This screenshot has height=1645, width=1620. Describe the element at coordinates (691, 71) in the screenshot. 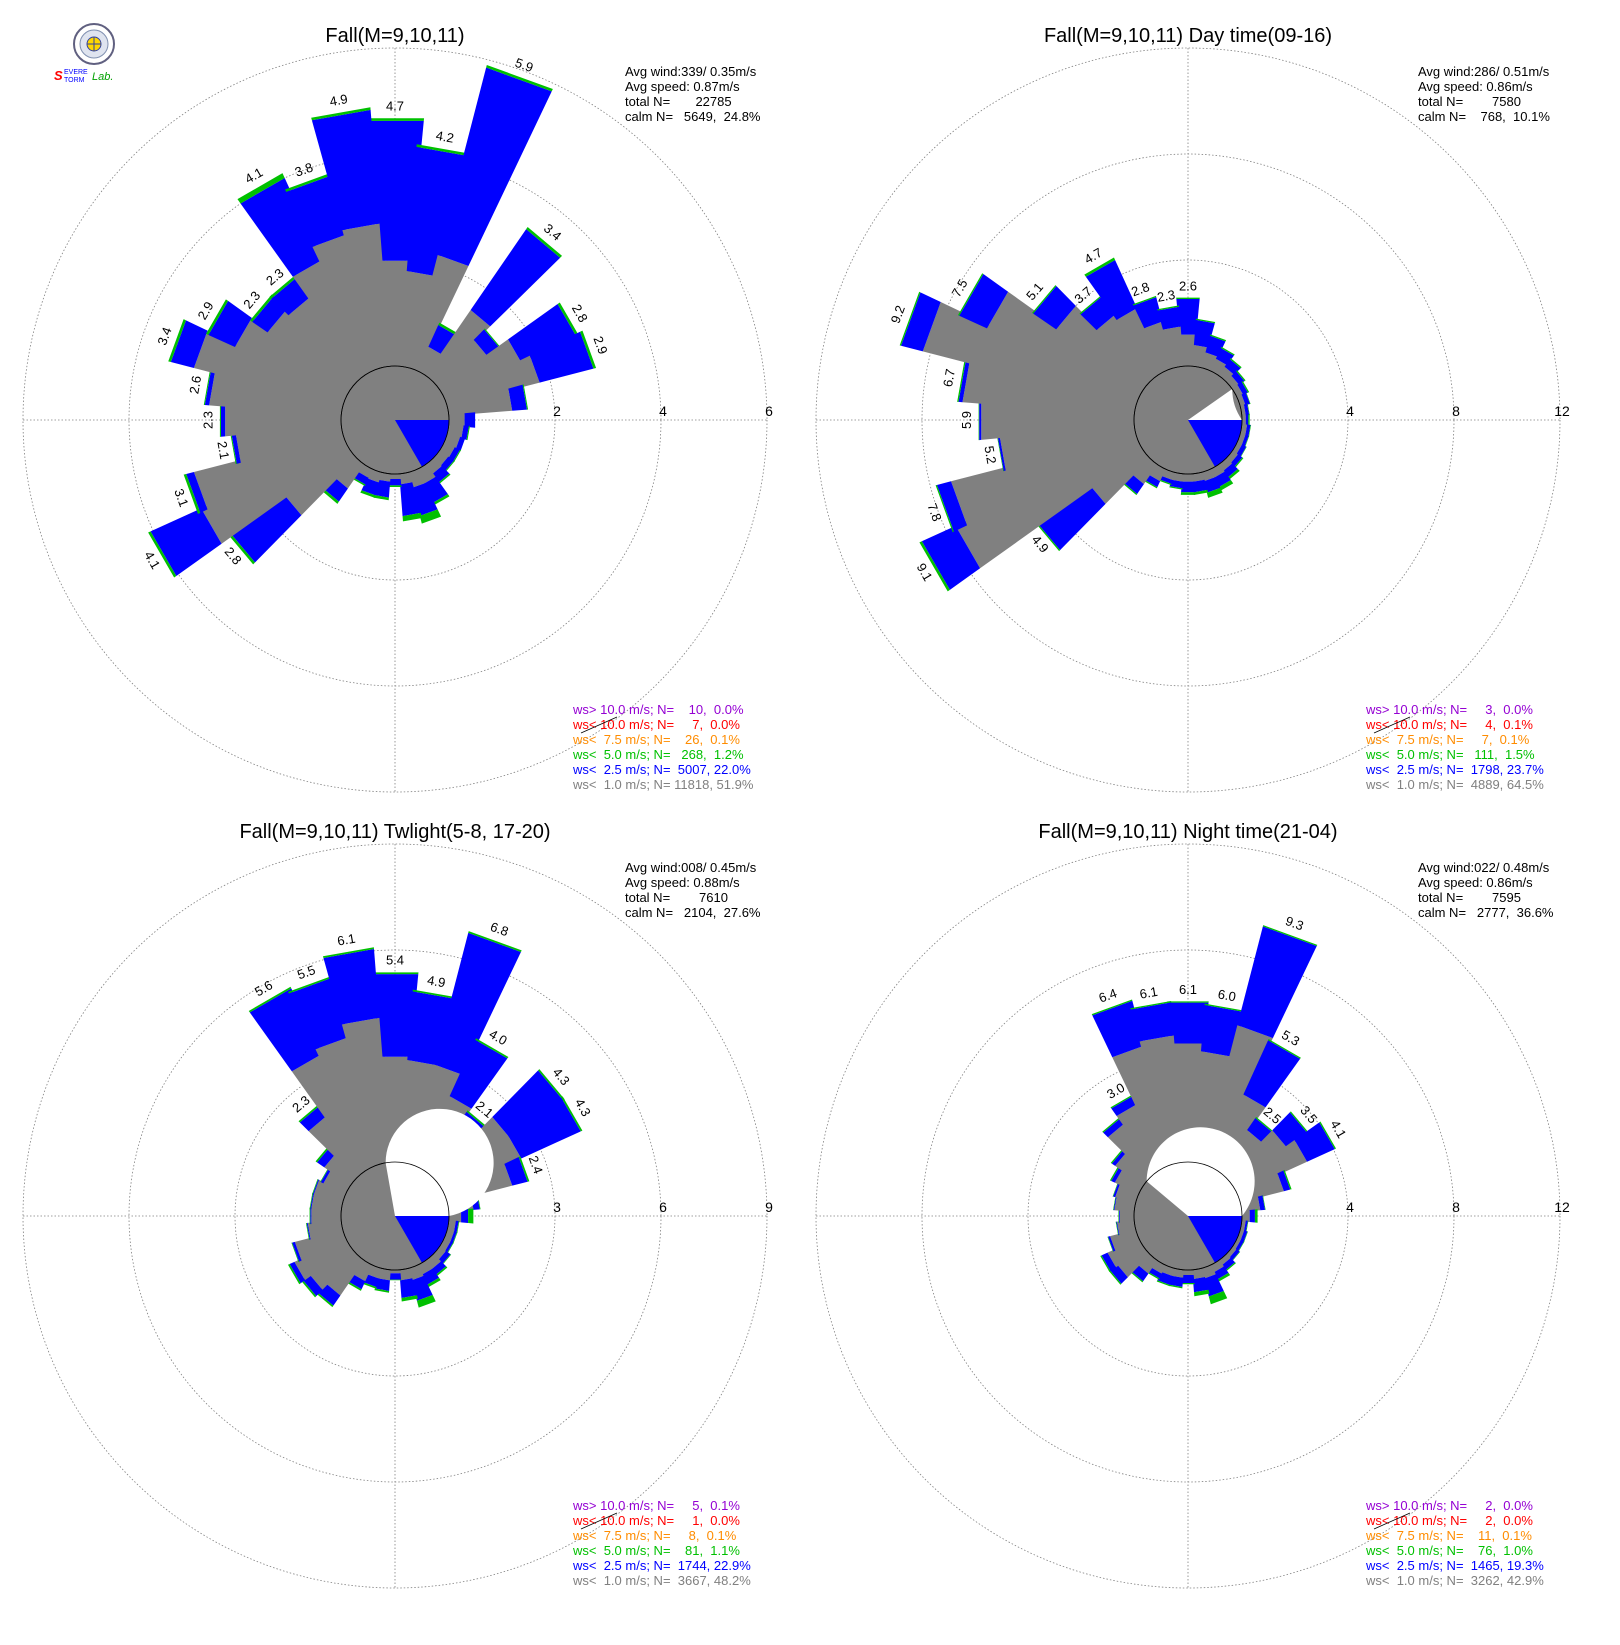

I see `stats-line: Avg wind:339/ 0.35m/s` at that location.